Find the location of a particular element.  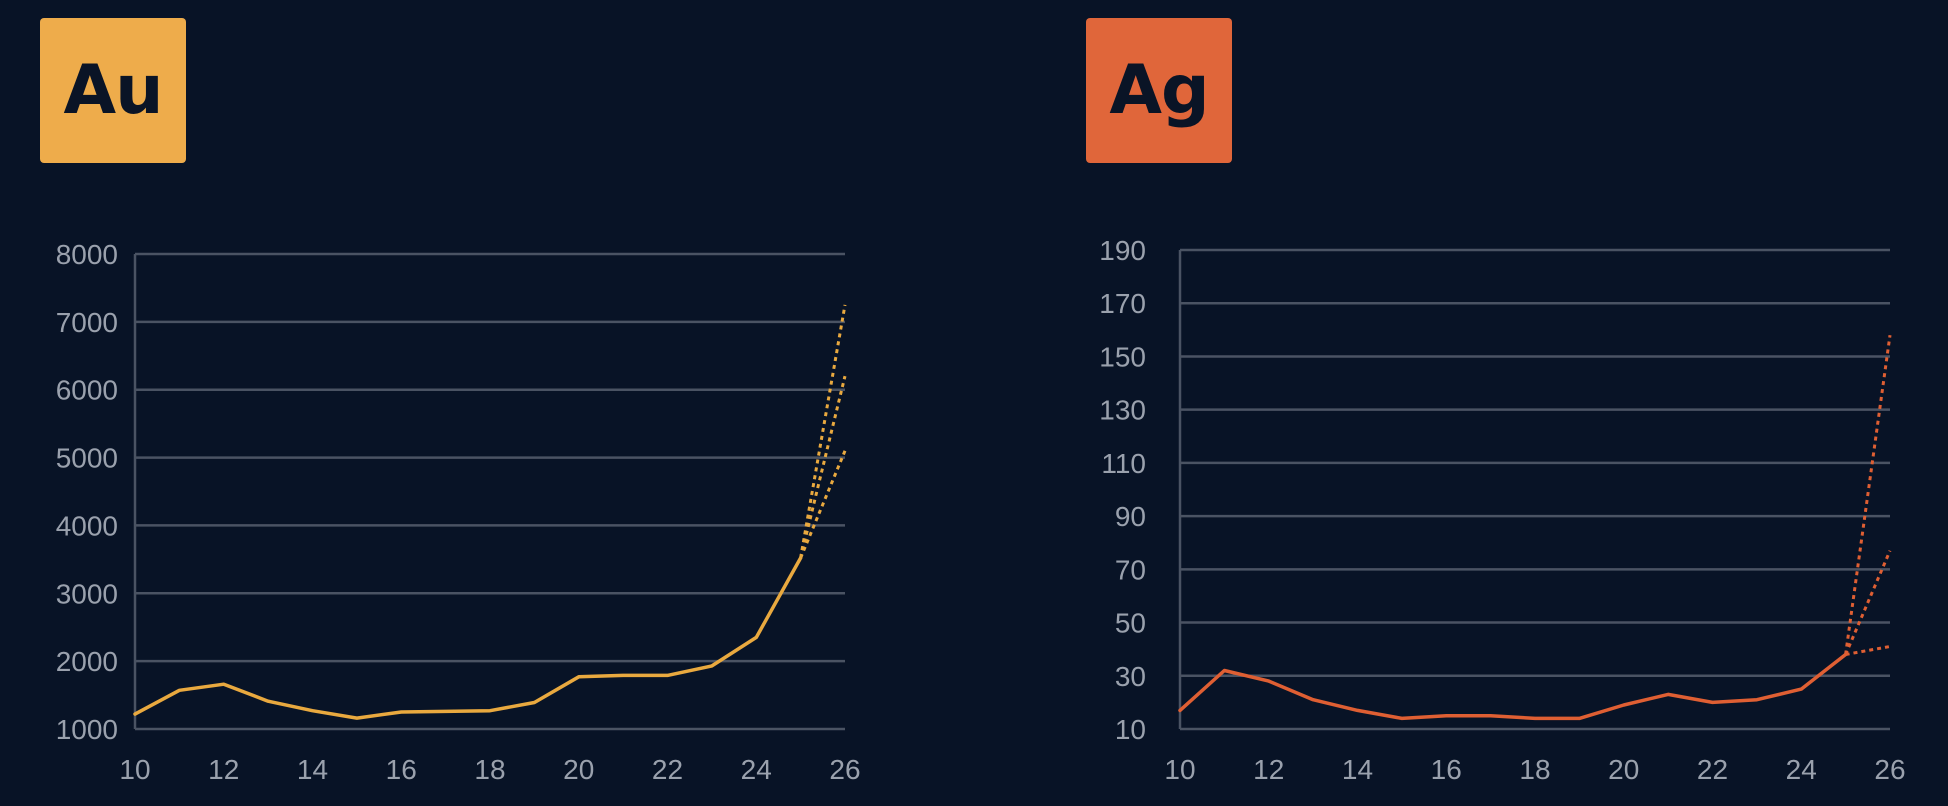

silver-y-tick-label: 50 is located at coordinates (1130, 623).